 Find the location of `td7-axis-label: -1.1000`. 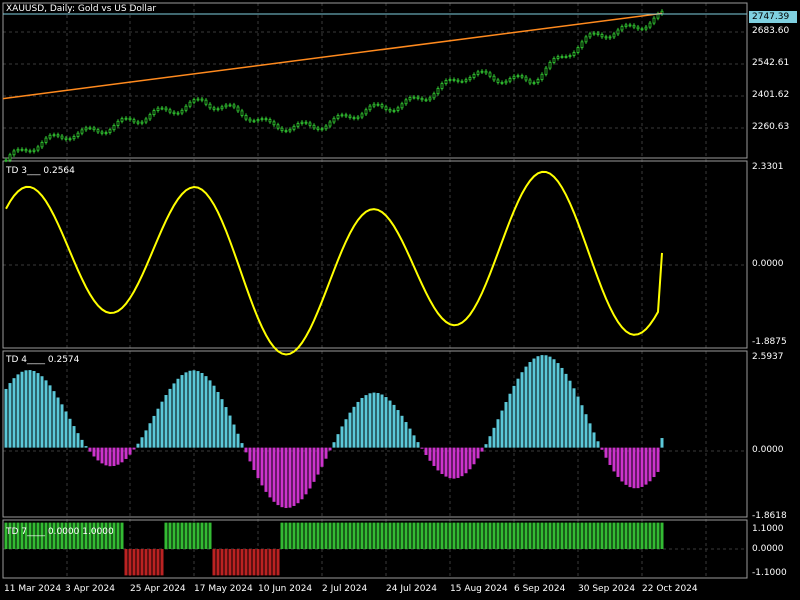

td7-axis-label: -1.1000 is located at coordinates (769, 573).